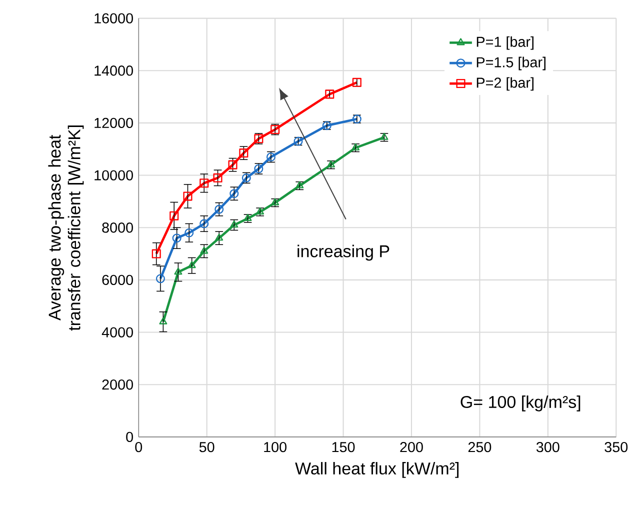  I want to click on x-tick-label: 250, so click(480, 447).